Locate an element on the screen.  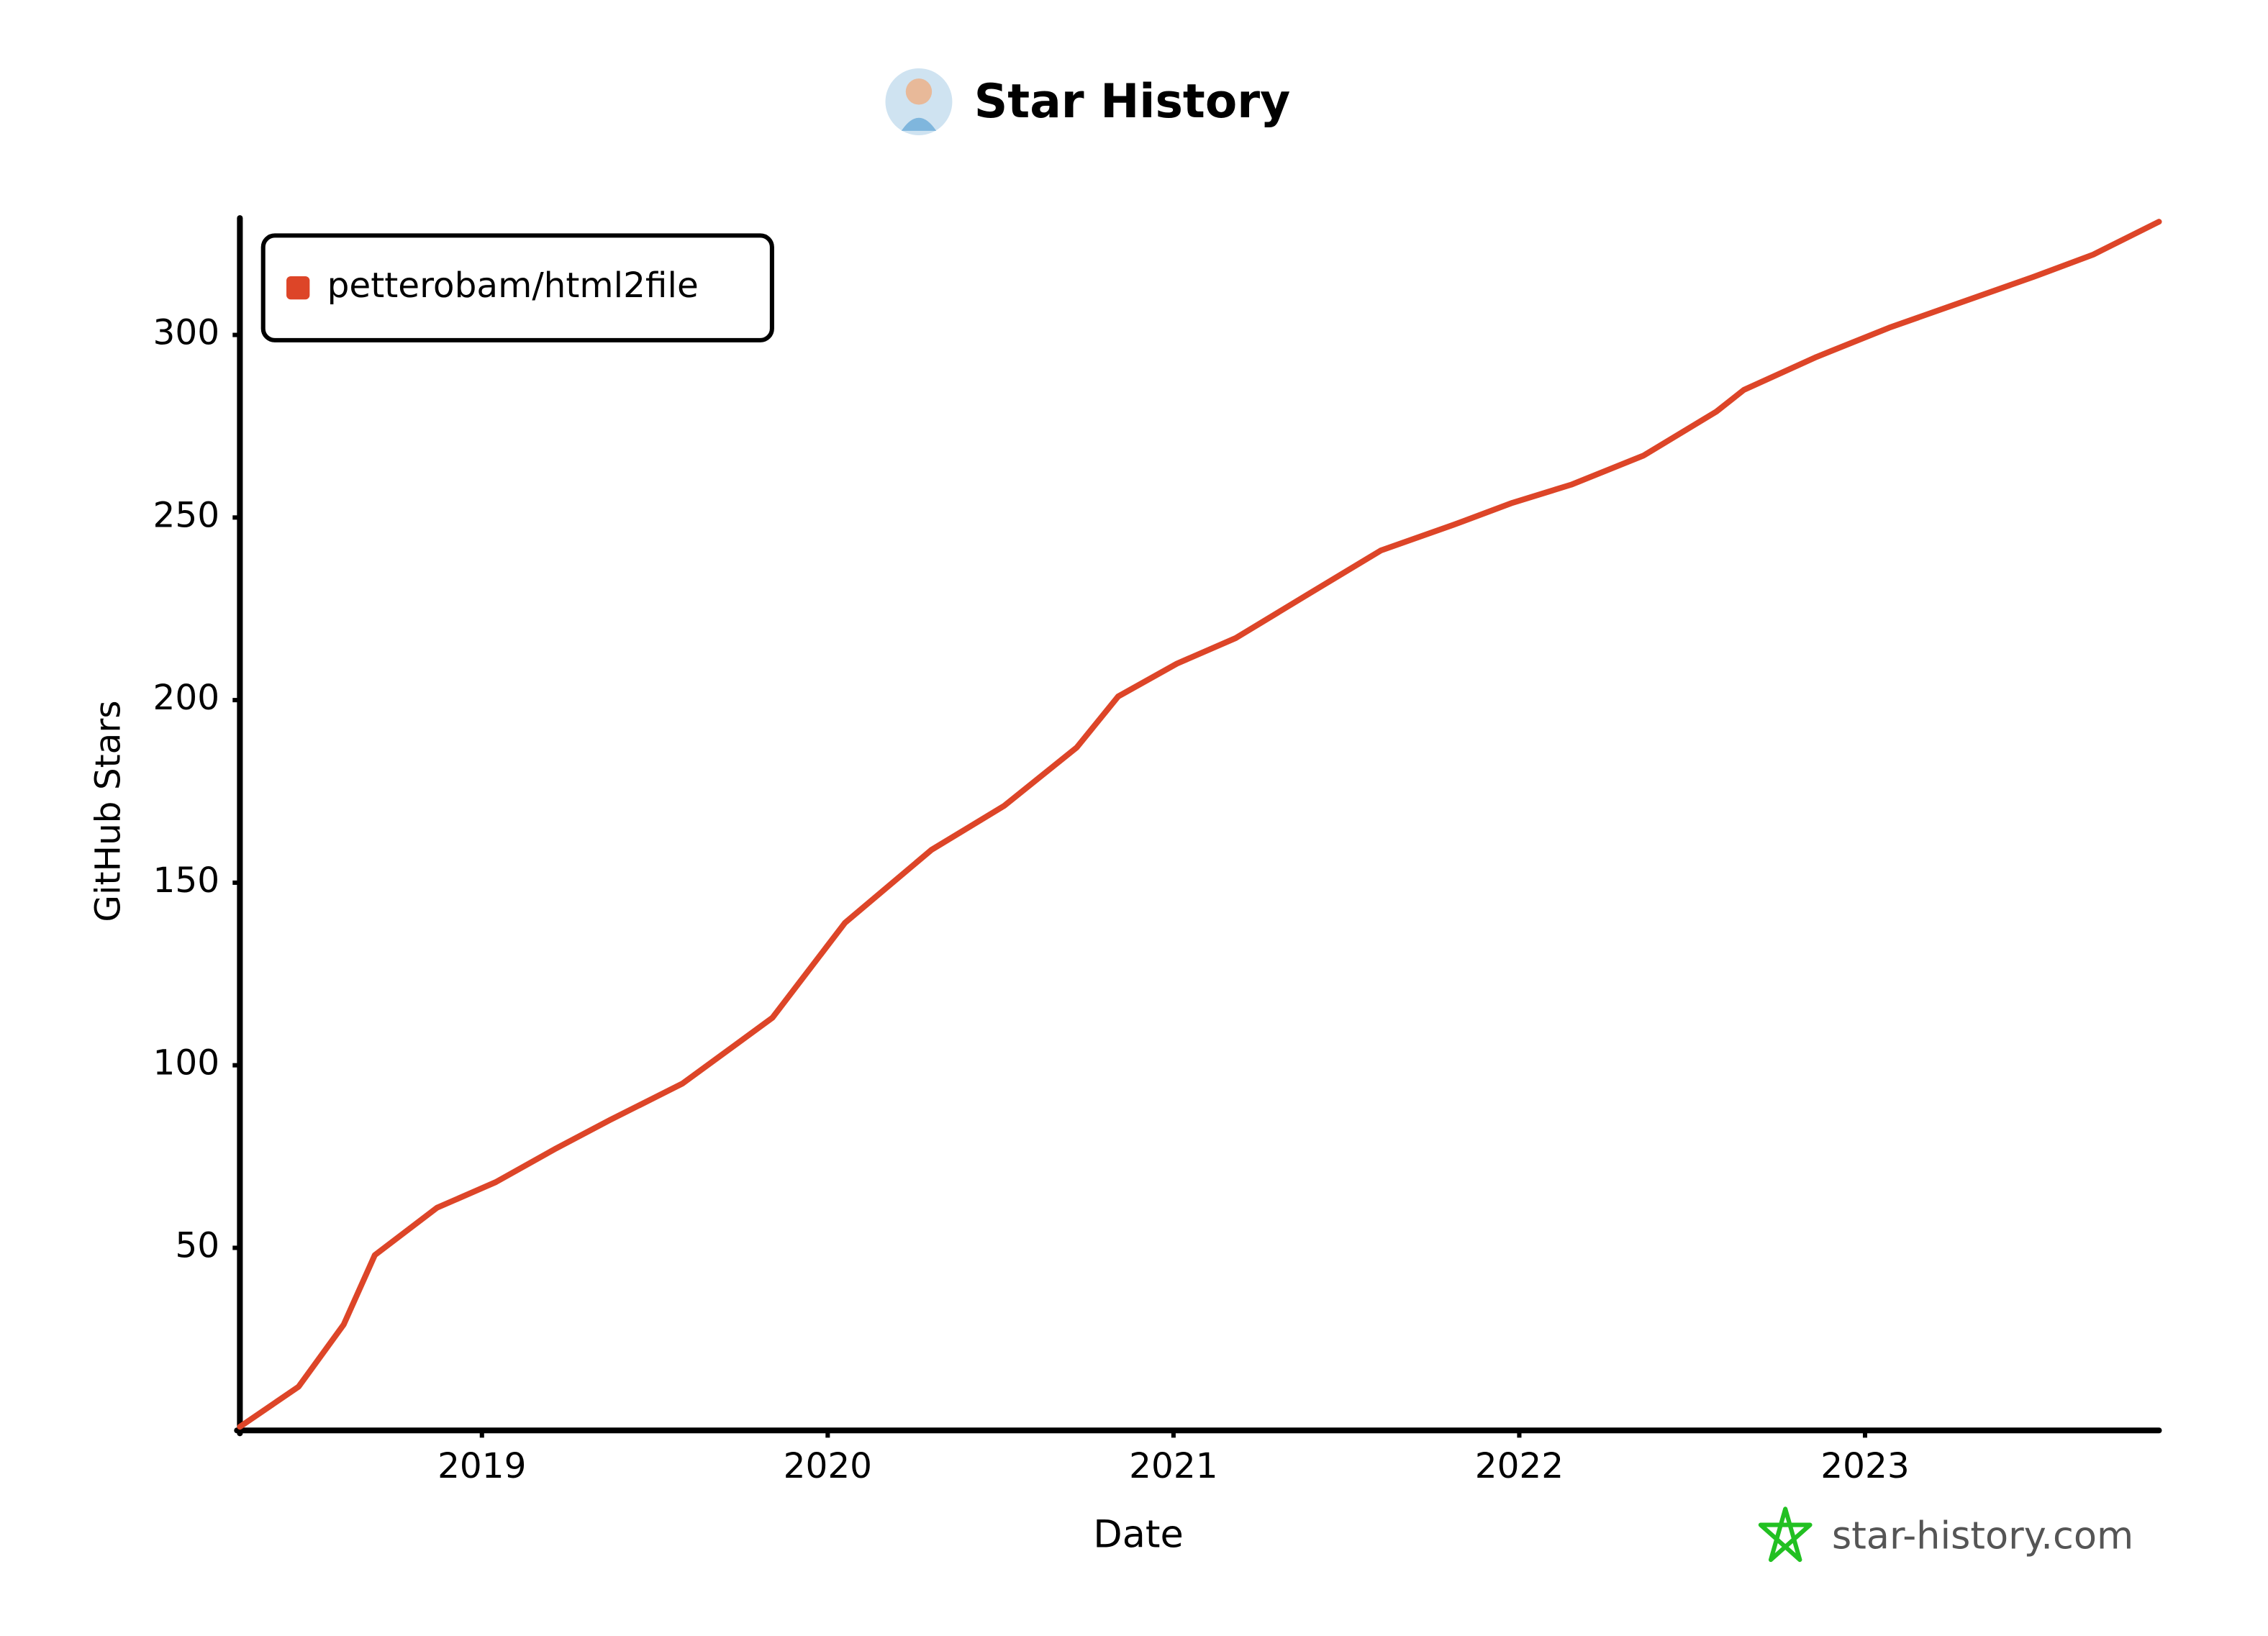
y-axis-label: GitHub Stars is located at coordinates (109, 811).